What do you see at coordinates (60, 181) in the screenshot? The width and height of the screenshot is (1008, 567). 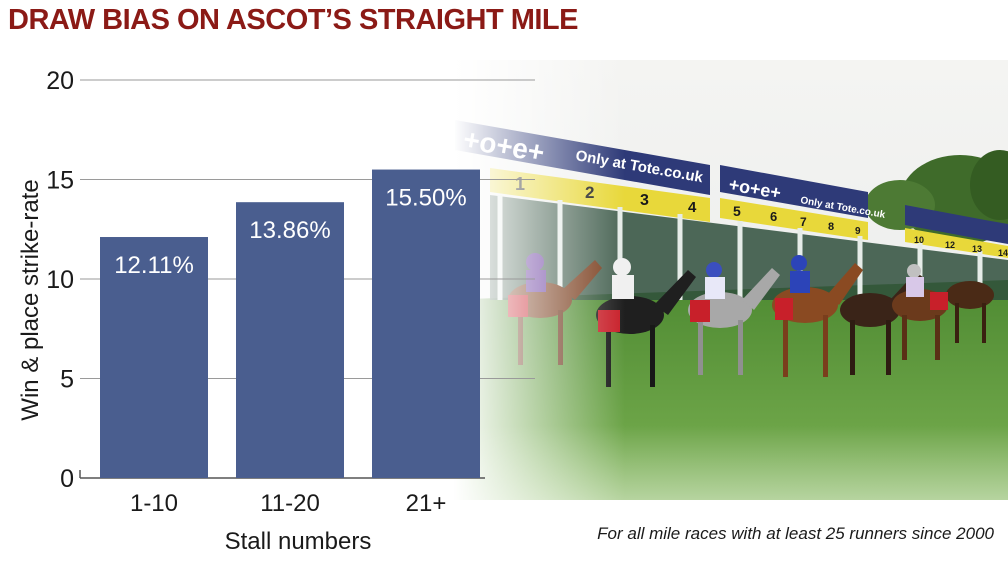 I see `y-tick-label: 15` at bounding box center [60, 181].